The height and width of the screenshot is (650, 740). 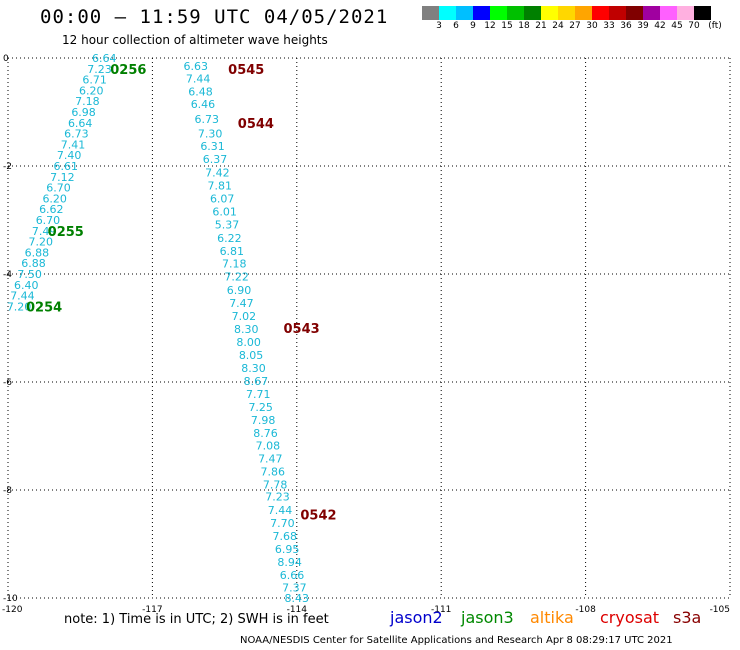 What do you see at coordinates (263, 420) in the screenshot?
I see `wave-height-label: 7.98` at bounding box center [263, 420].